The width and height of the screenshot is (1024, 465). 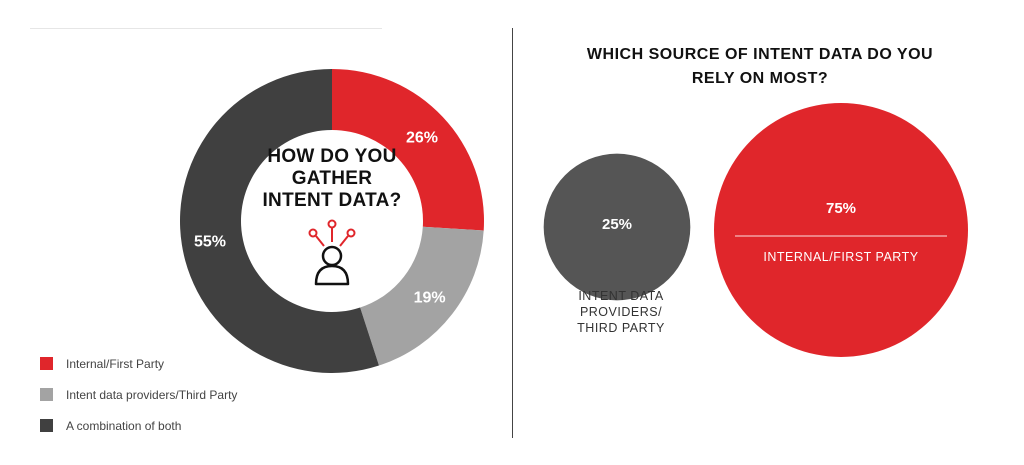 What do you see at coordinates (621, 296) in the screenshot?
I see `small-caption-line-1: INTENT DATA` at bounding box center [621, 296].